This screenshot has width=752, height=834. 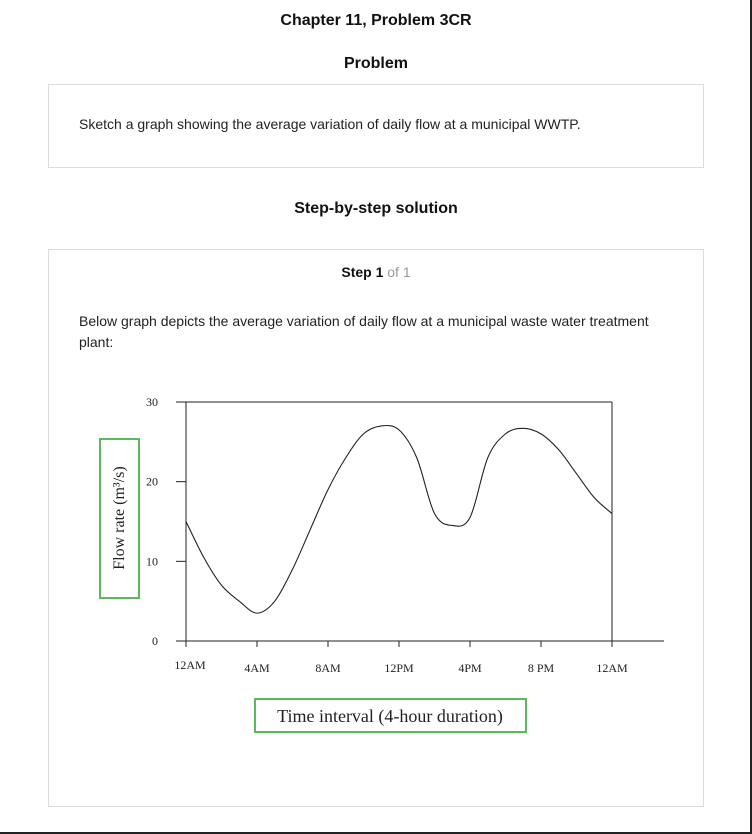 I want to click on y-tick-label: 0, so click(x=155, y=641).